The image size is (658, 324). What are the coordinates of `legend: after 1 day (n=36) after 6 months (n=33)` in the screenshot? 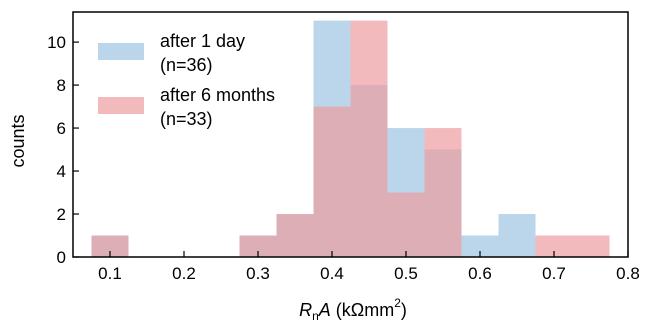 It's located at (186, 80).